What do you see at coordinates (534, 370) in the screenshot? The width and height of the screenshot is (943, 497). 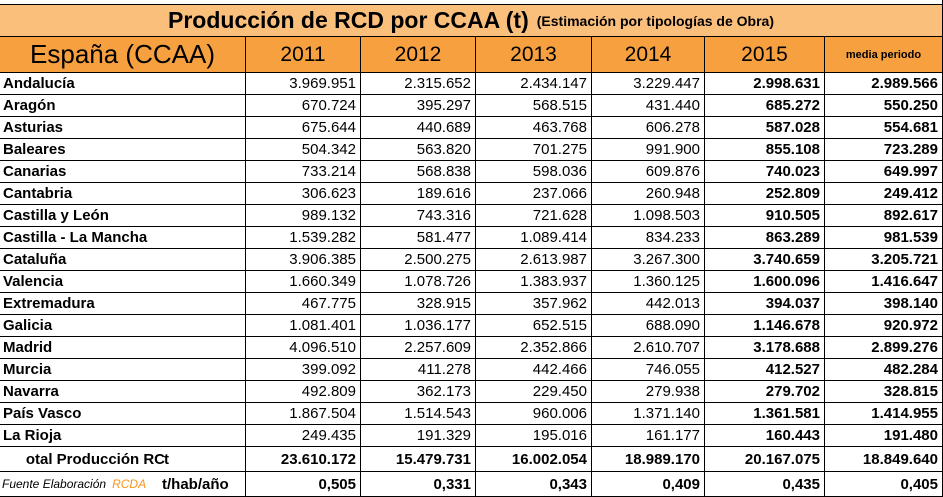 I see `cell-value: 442.466` at bounding box center [534, 370].